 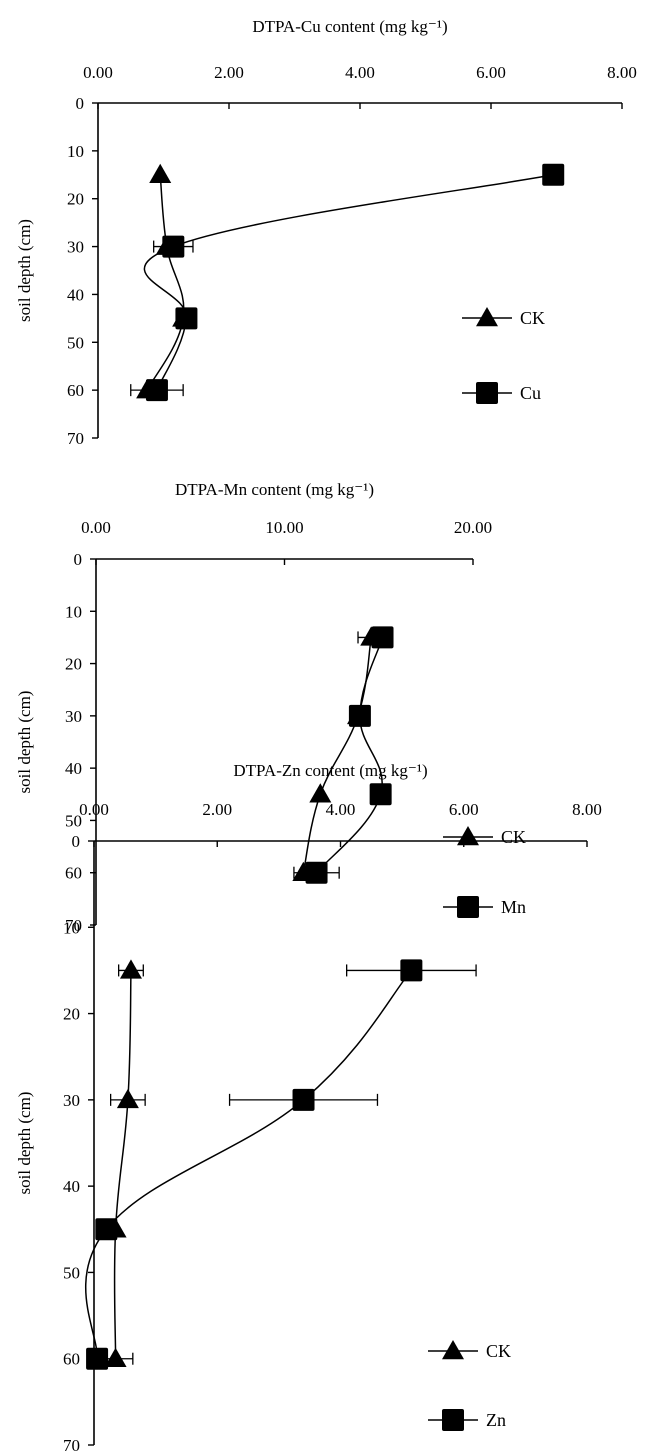 What do you see at coordinates (330, 770) in the screenshot?
I see `x-axis-title: DTPA-Zn content (mg kg⁻¹)` at bounding box center [330, 770].